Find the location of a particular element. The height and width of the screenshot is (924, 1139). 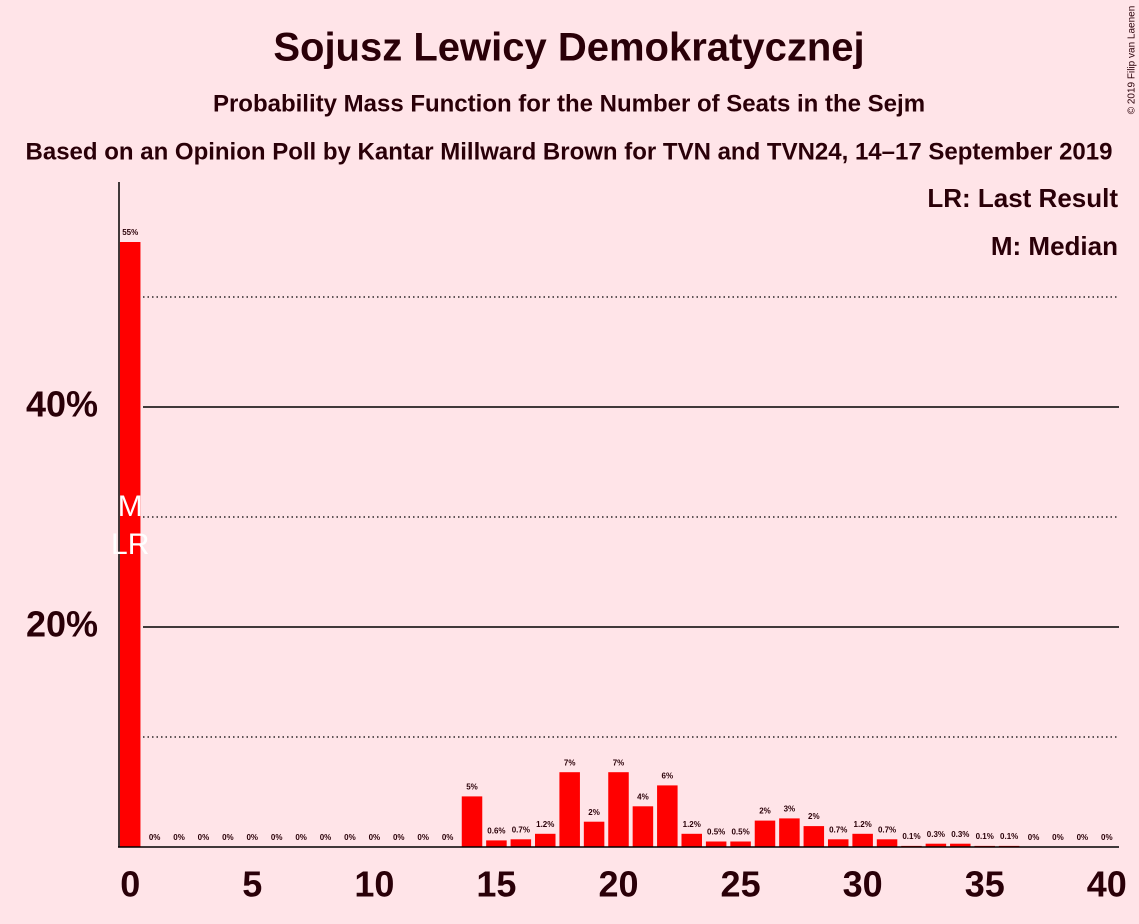

value-label: 6% is located at coordinates (668, 776).